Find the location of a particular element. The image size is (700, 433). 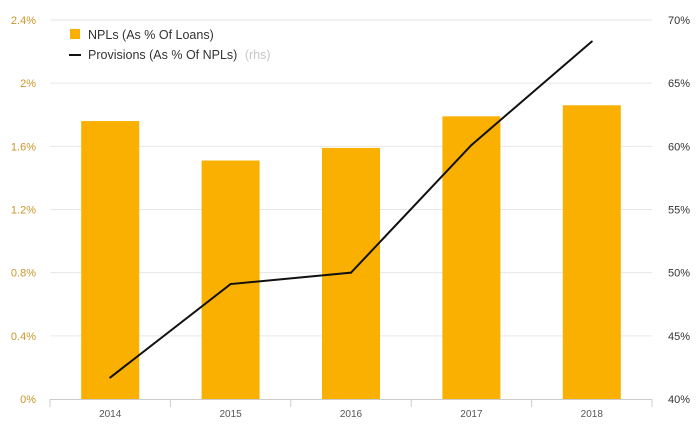

x-tick-label: 2016 is located at coordinates (351, 414).